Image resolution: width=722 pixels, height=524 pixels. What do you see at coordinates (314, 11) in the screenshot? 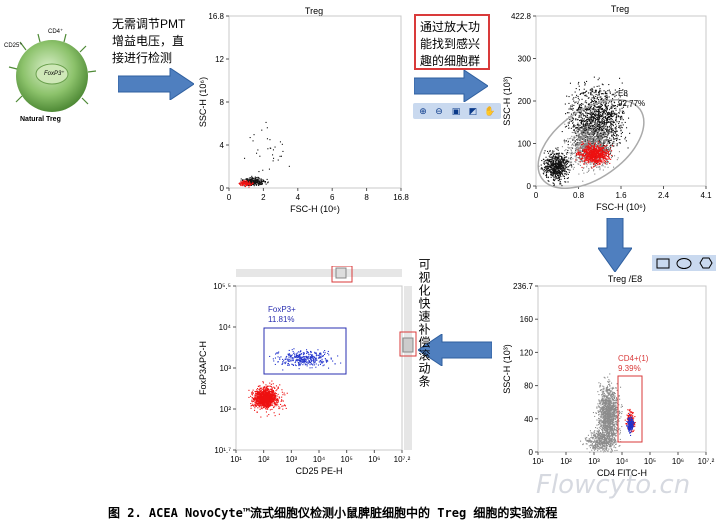
I see `plot1-title: Treg` at bounding box center [314, 11].